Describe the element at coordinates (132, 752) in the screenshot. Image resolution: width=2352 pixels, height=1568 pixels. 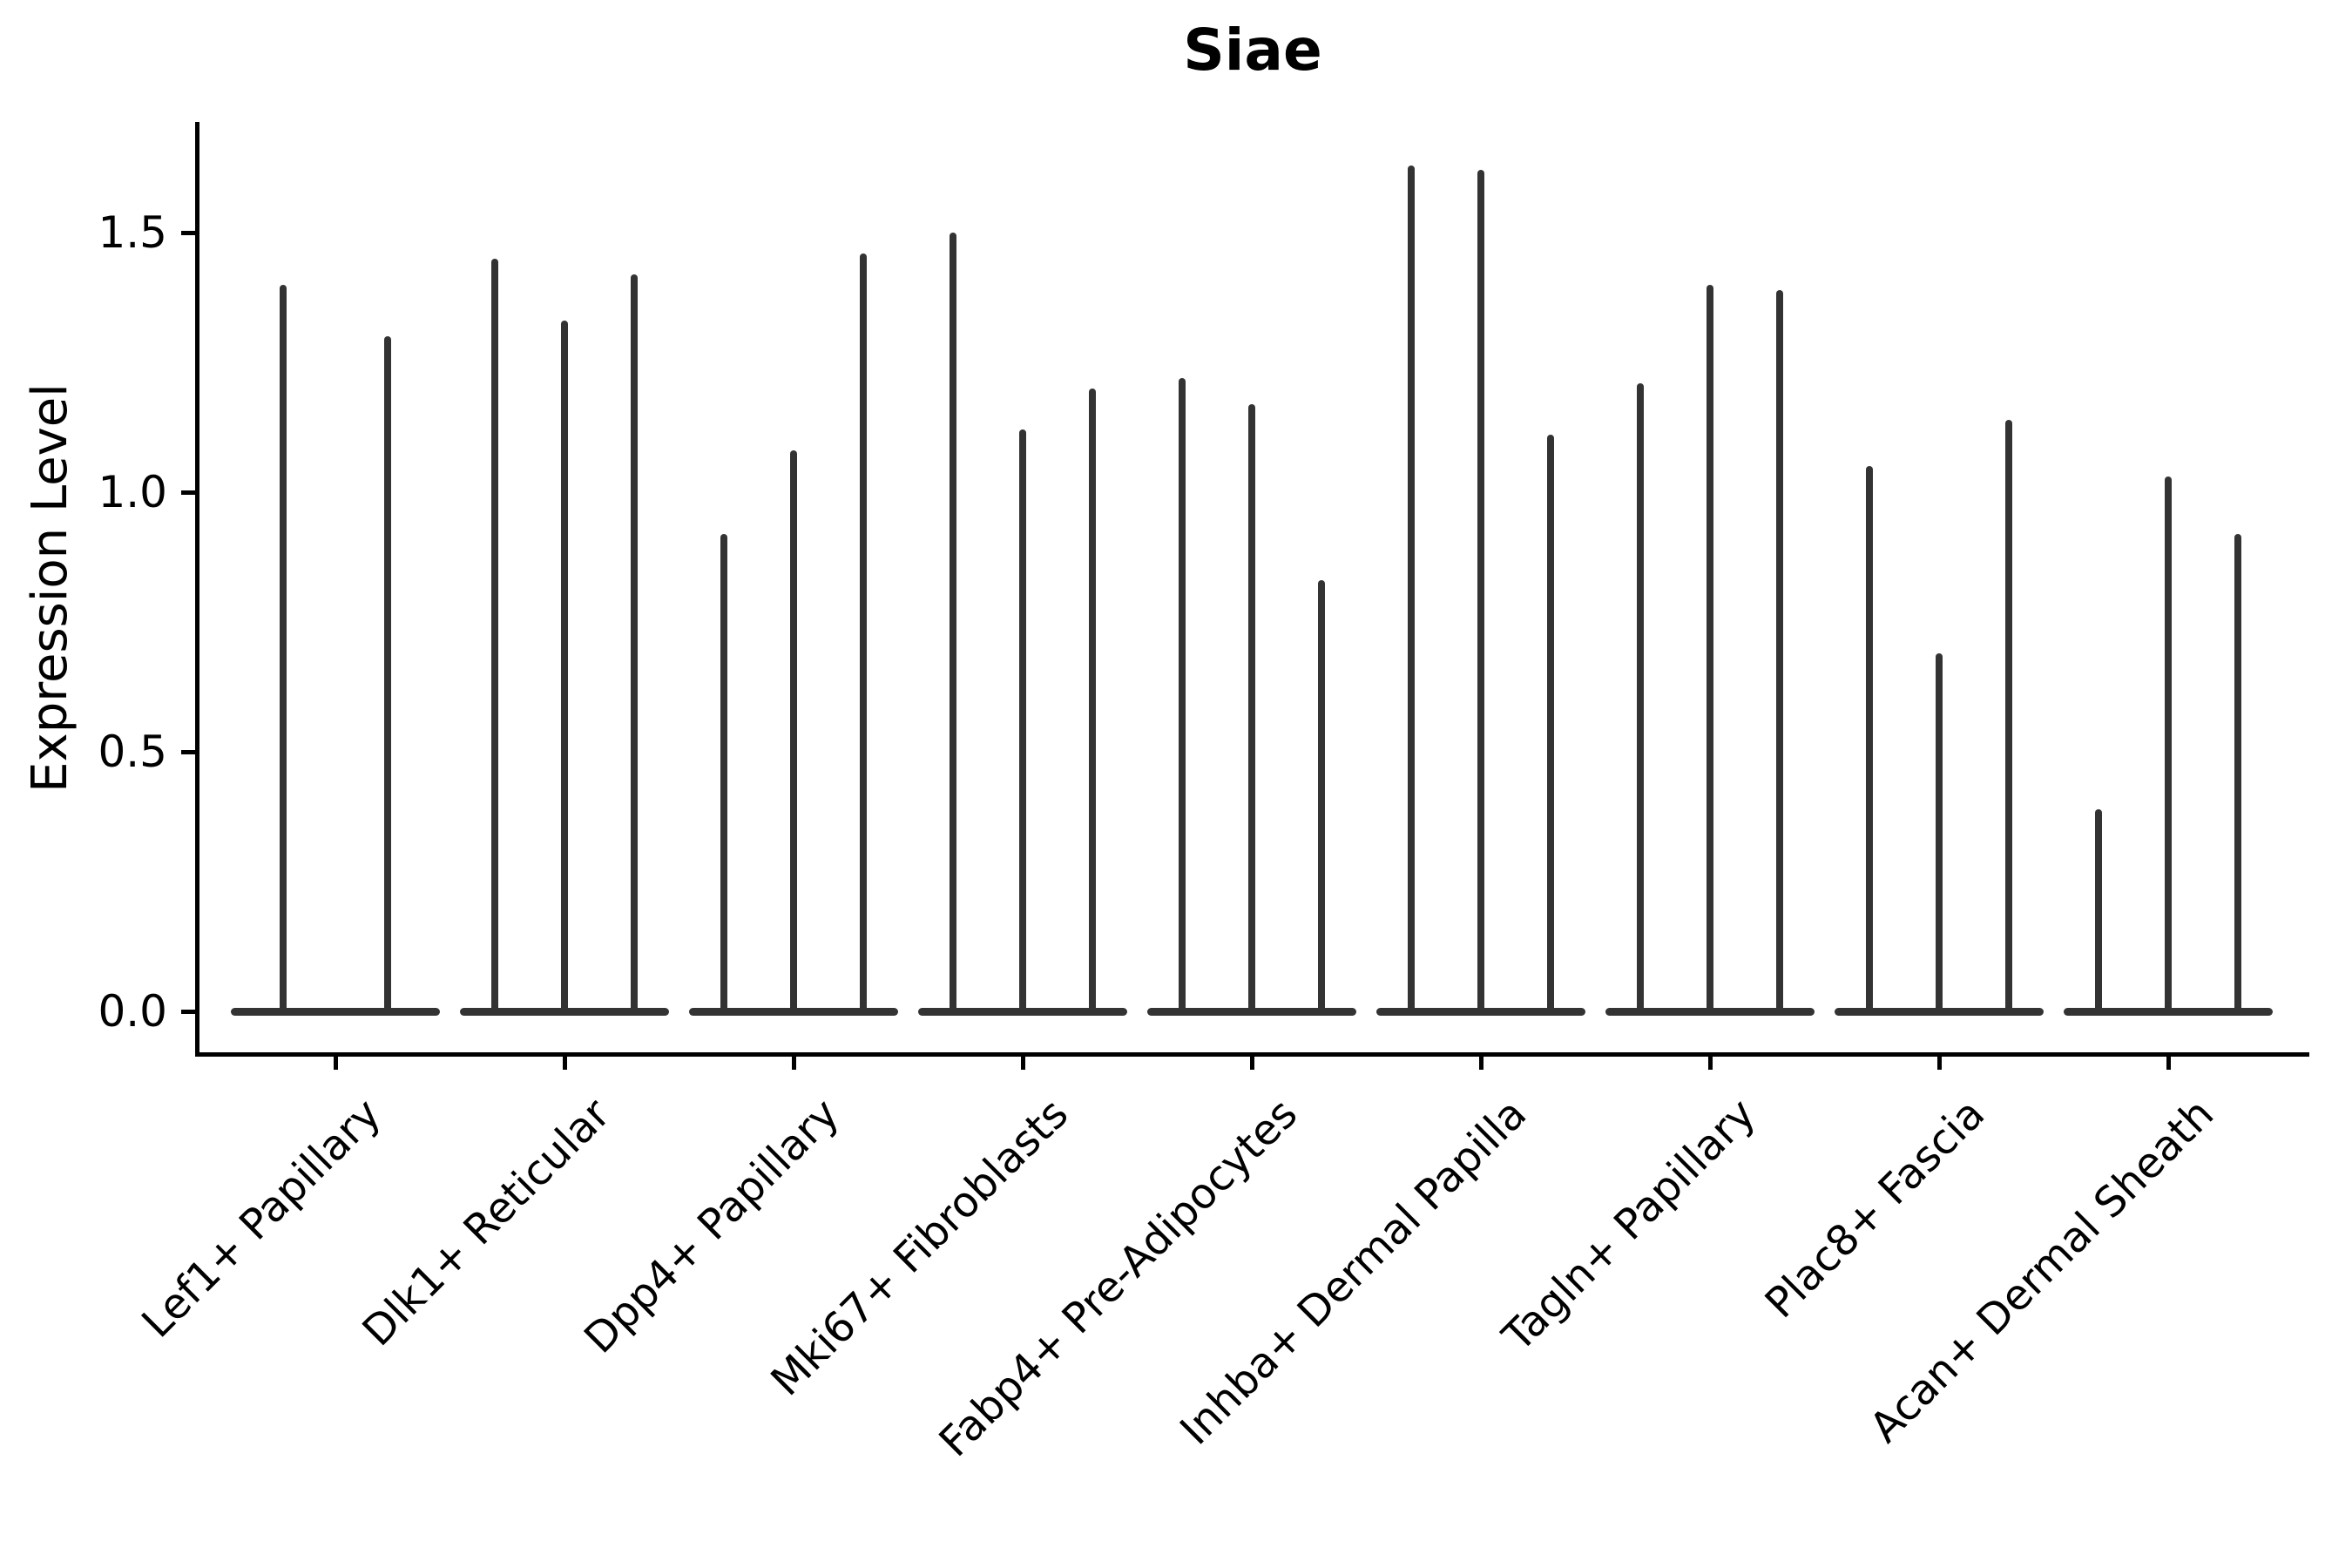
I see `y-tick-label: 0.5` at that location.